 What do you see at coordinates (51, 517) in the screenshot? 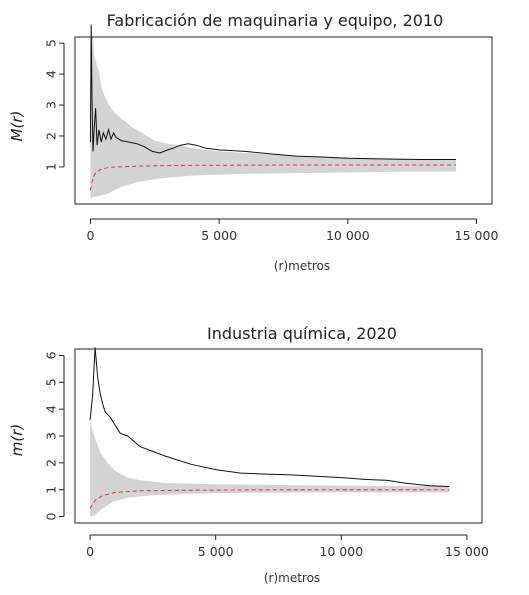
I see `y-tick-label: 0` at bounding box center [51, 517].